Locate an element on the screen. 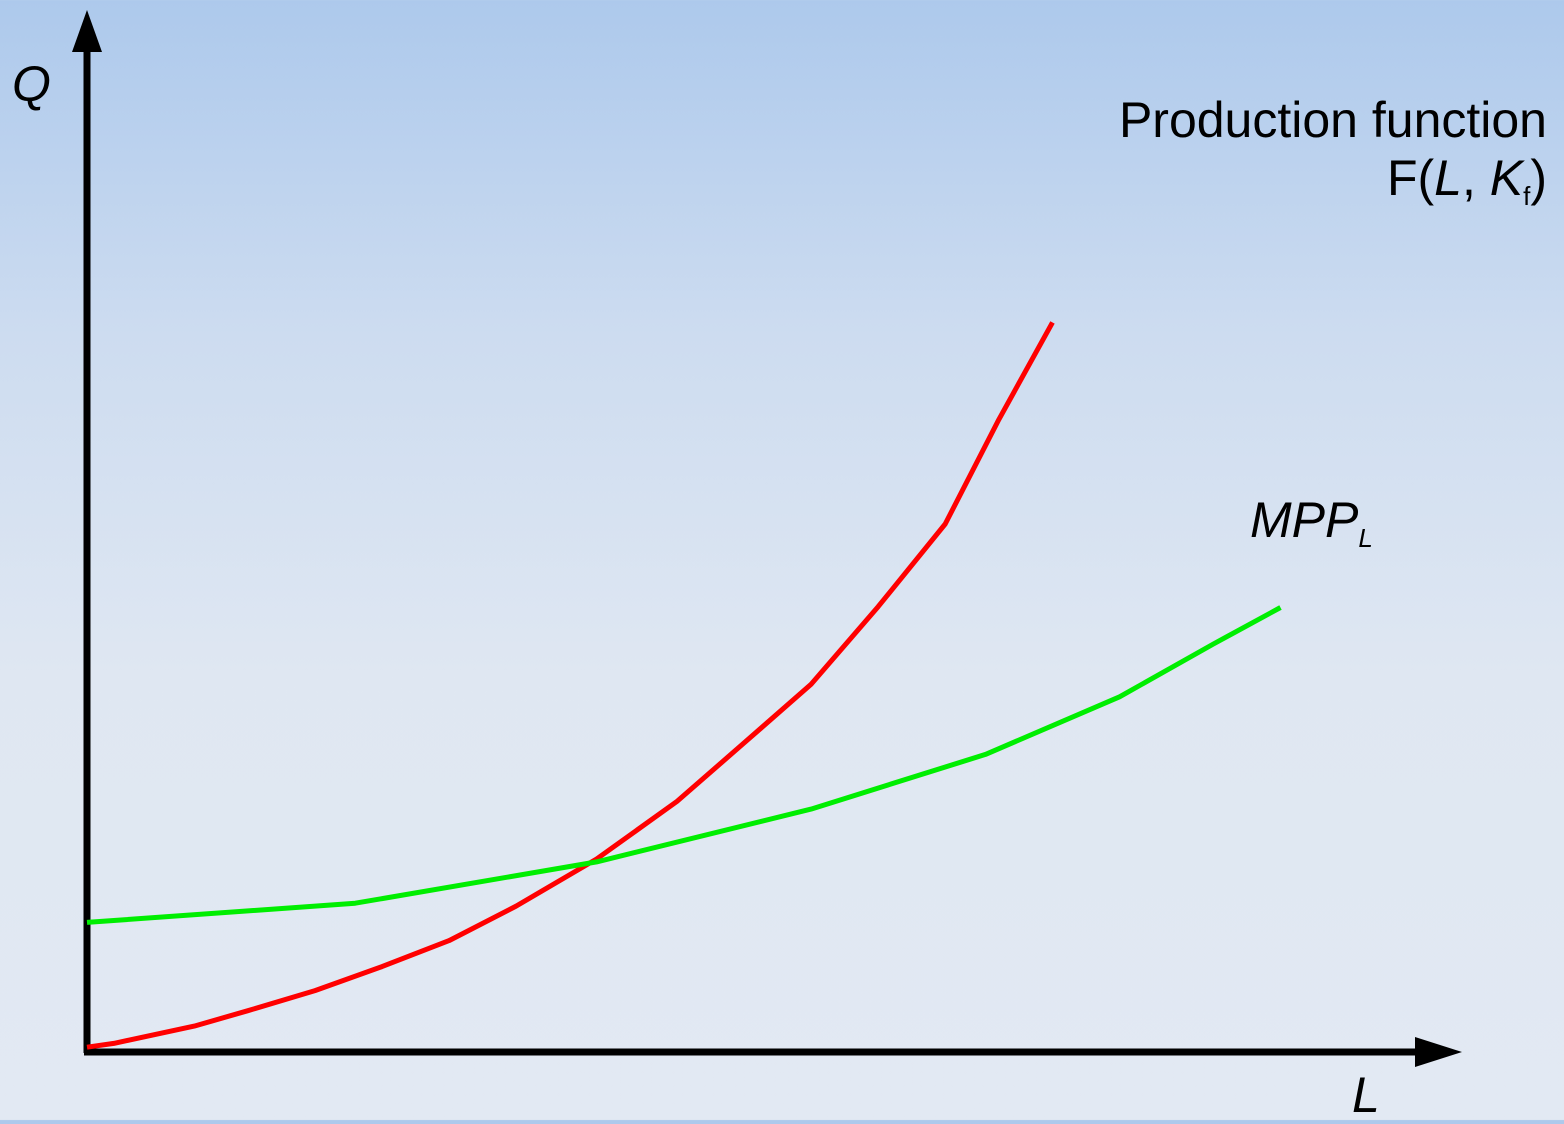  mpp-label: MPPL is located at coordinates (1311, 523).